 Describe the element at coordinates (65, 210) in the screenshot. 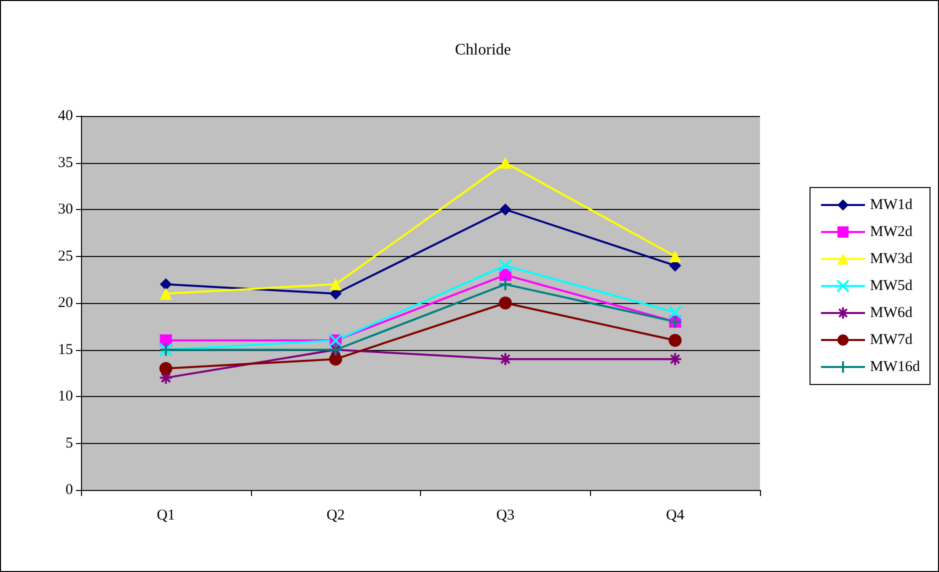

I see `y-tick-label: 30` at that location.